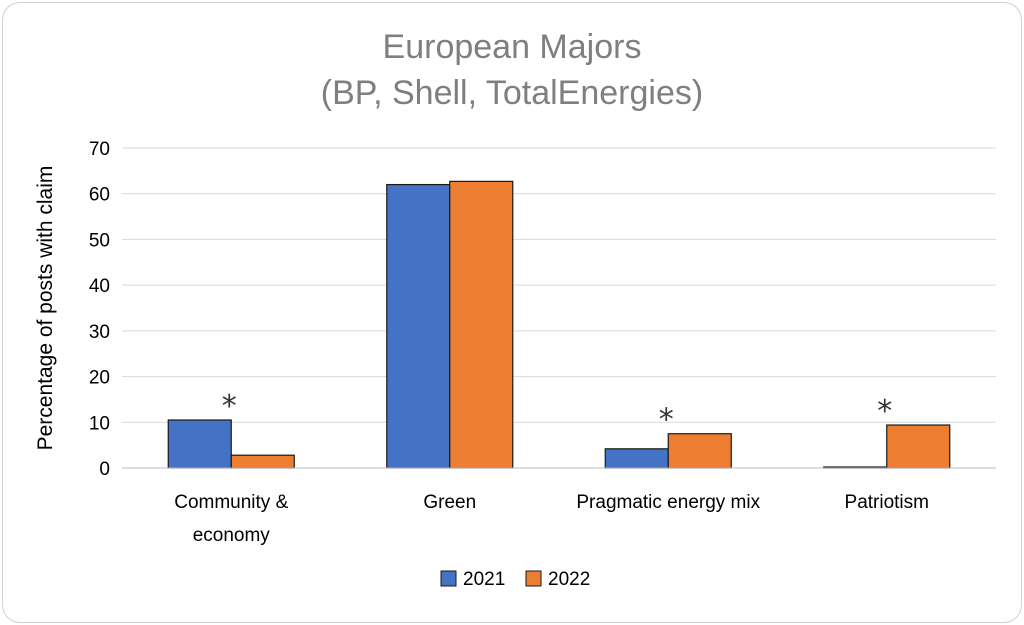 This screenshot has height=625, width=1024. I want to click on x-category-label: Patriotism, so click(887, 502).